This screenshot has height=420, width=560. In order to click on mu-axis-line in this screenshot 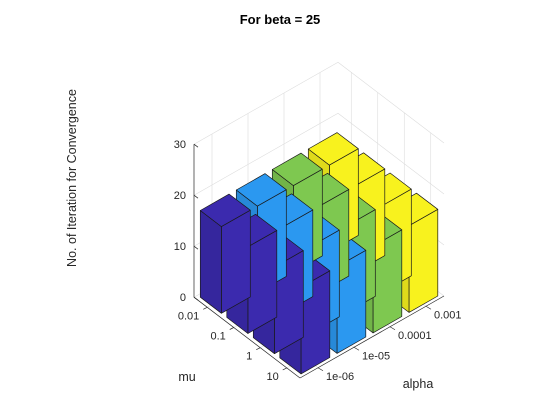, I will do `click(247, 337)`.